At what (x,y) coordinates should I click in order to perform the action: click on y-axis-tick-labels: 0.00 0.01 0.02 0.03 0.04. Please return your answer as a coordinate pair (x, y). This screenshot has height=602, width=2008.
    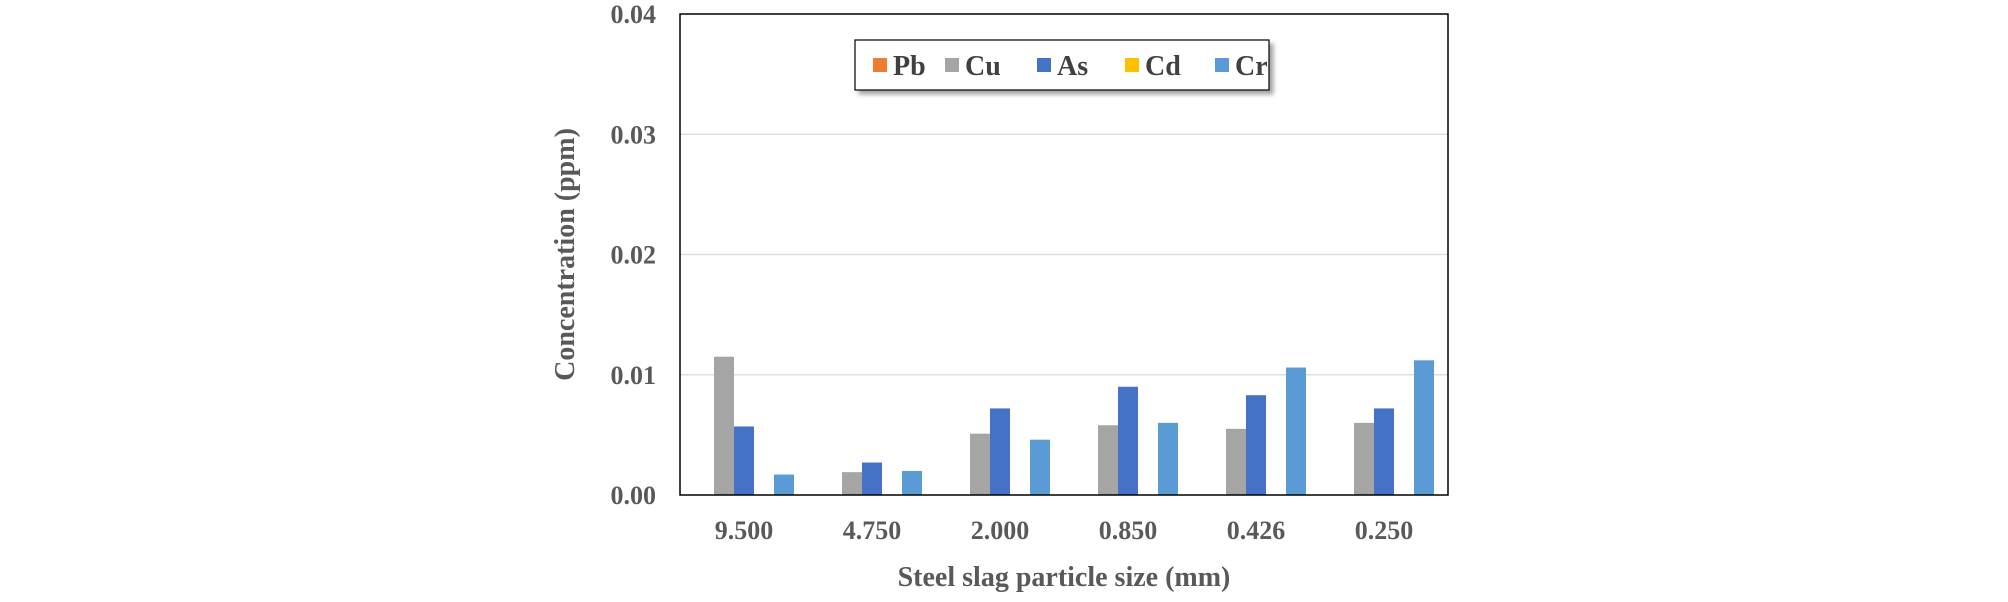
    Looking at the image, I should click on (634, 255).